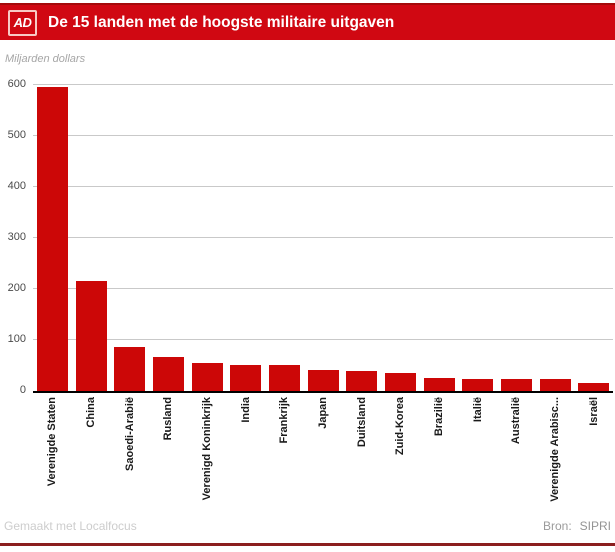 This screenshot has width=615, height=552. What do you see at coordinates (207, 449) in the screenshot?
I see `x-tick-label: Verenigd Koninkrijk` at bounding box center [207, 449].